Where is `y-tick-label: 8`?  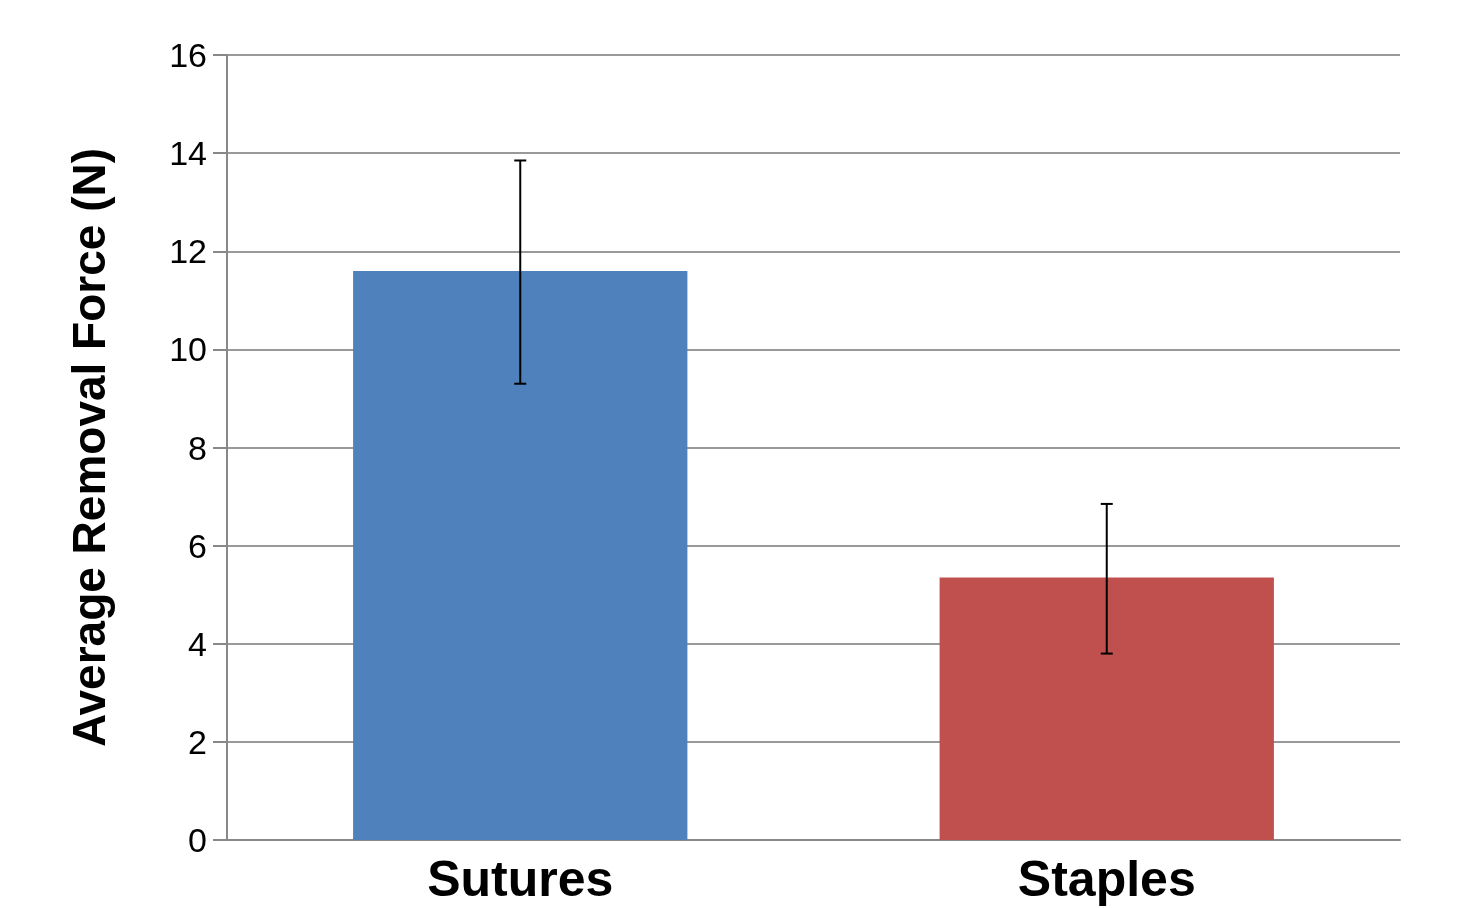 y-tick-label: 8 is located at coordinates (197, 447).